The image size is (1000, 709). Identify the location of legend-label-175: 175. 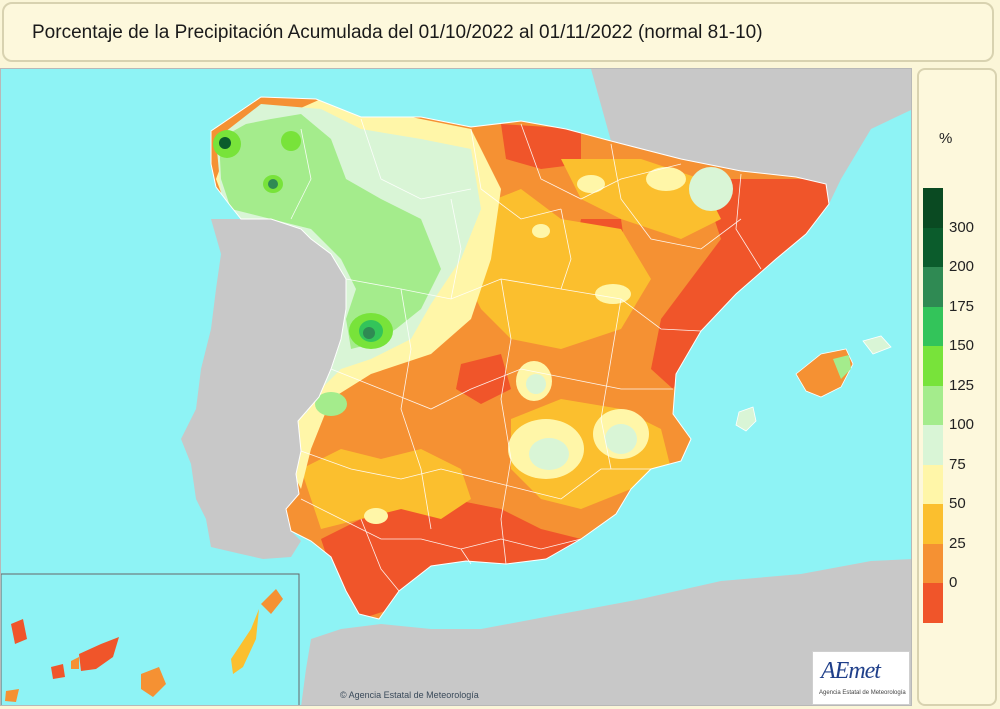
(962, 306).